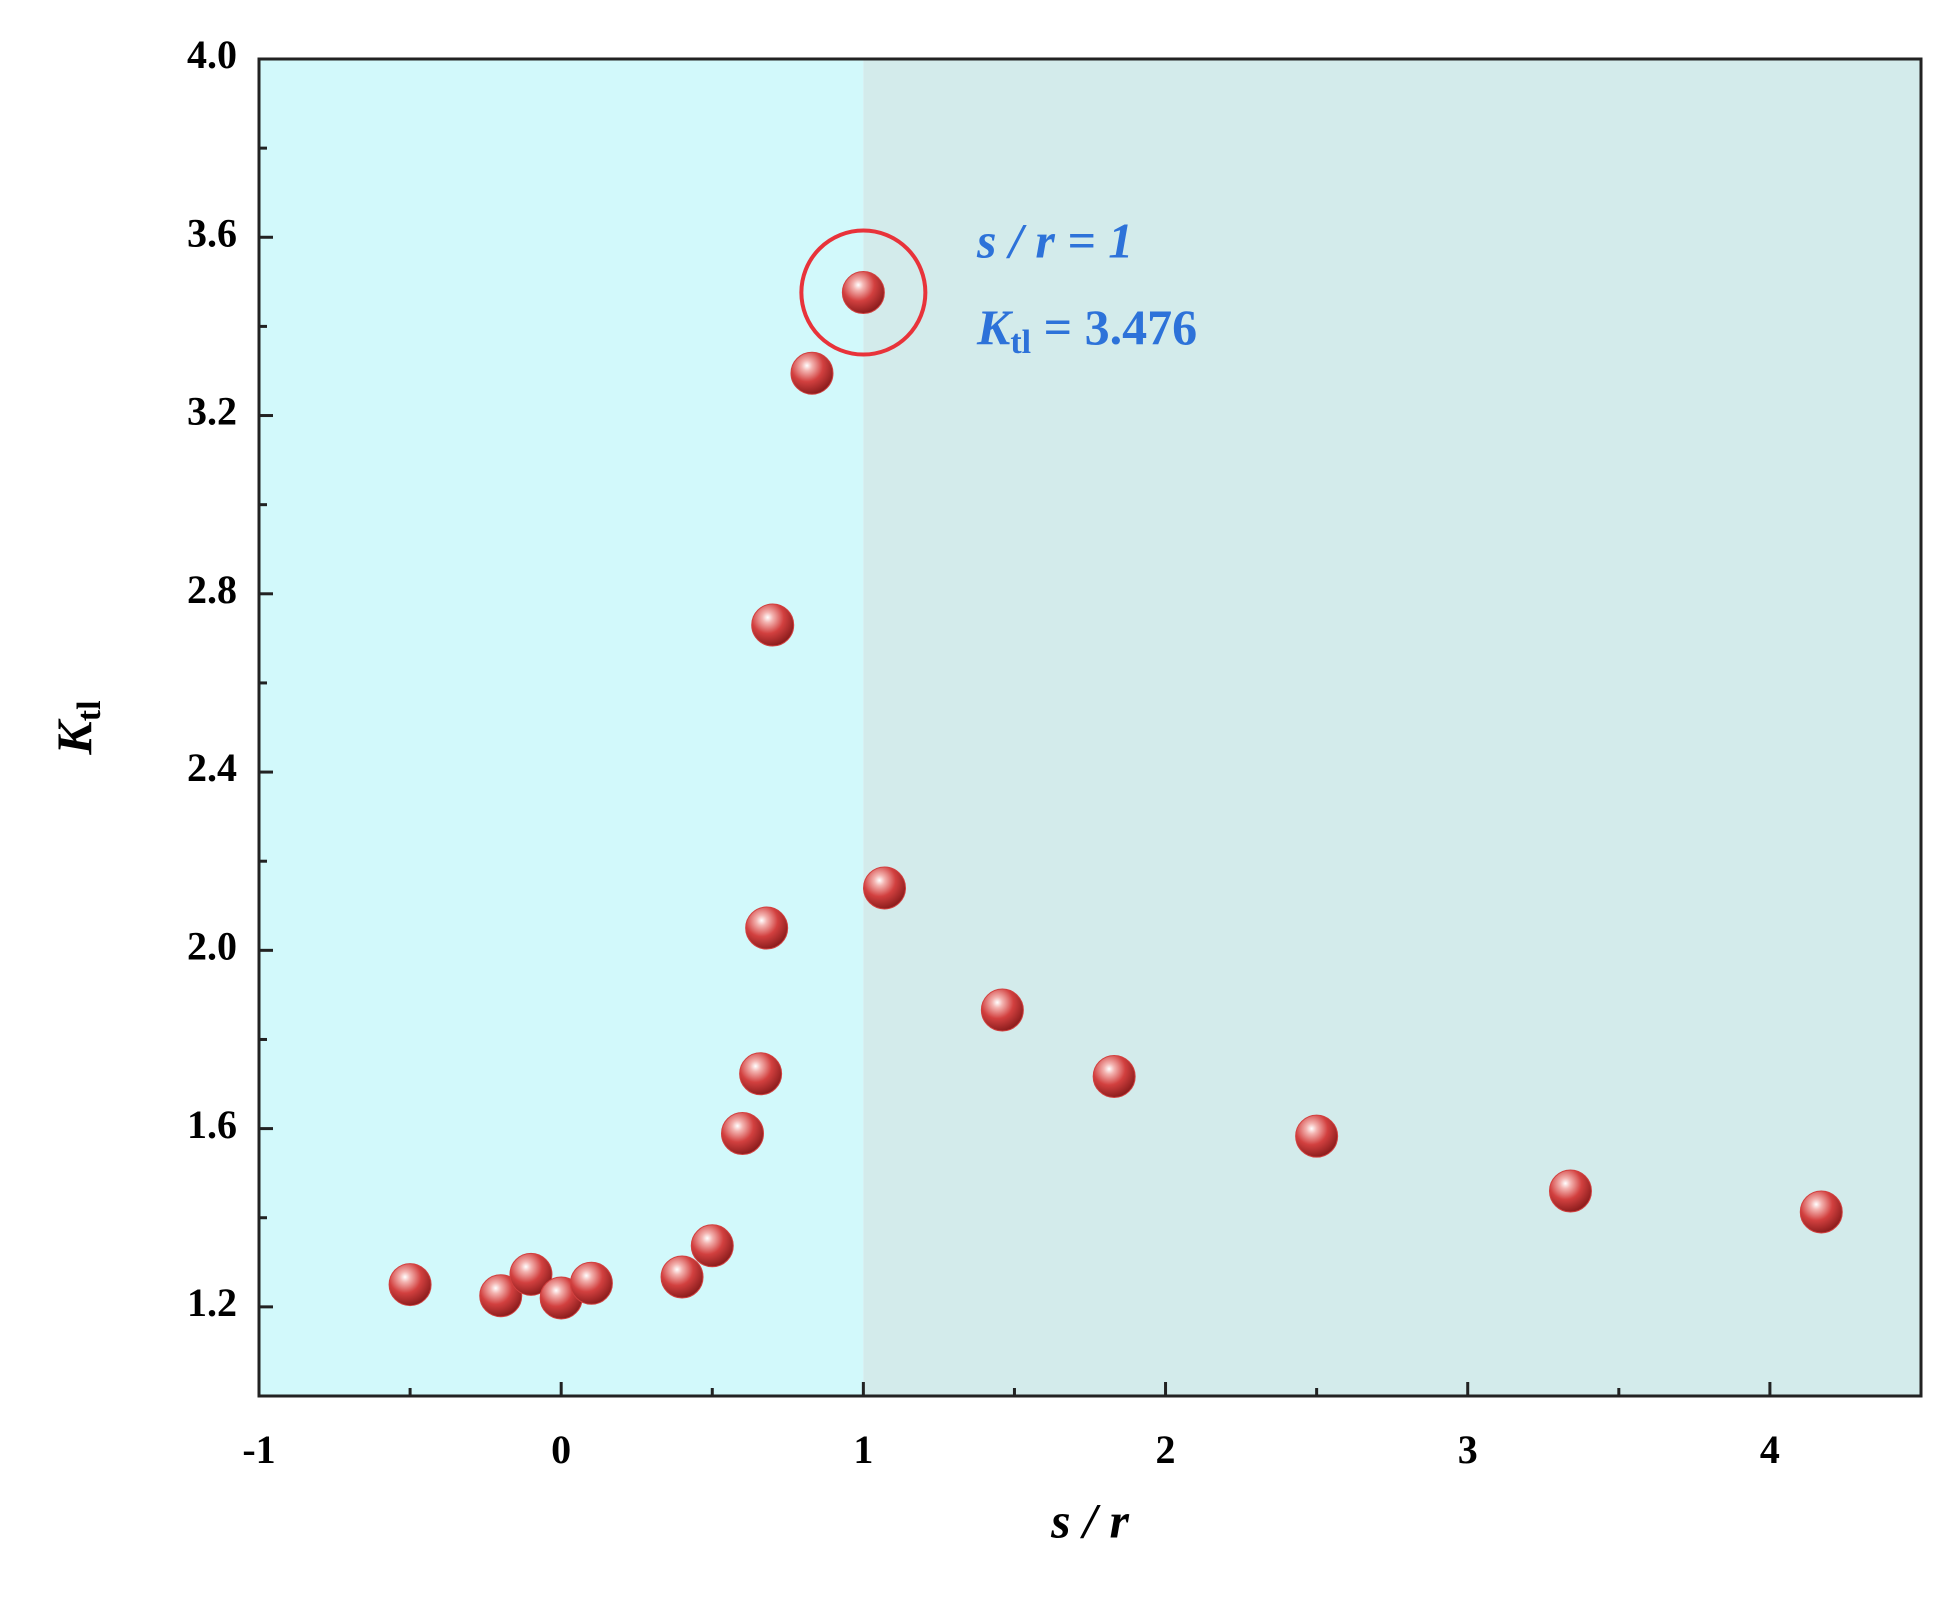 This screenshot has height=1602, width=1952. Describe the element at coordinates (863, 1449) in the screenshot. I see `x-tick-label: 1` at that location.